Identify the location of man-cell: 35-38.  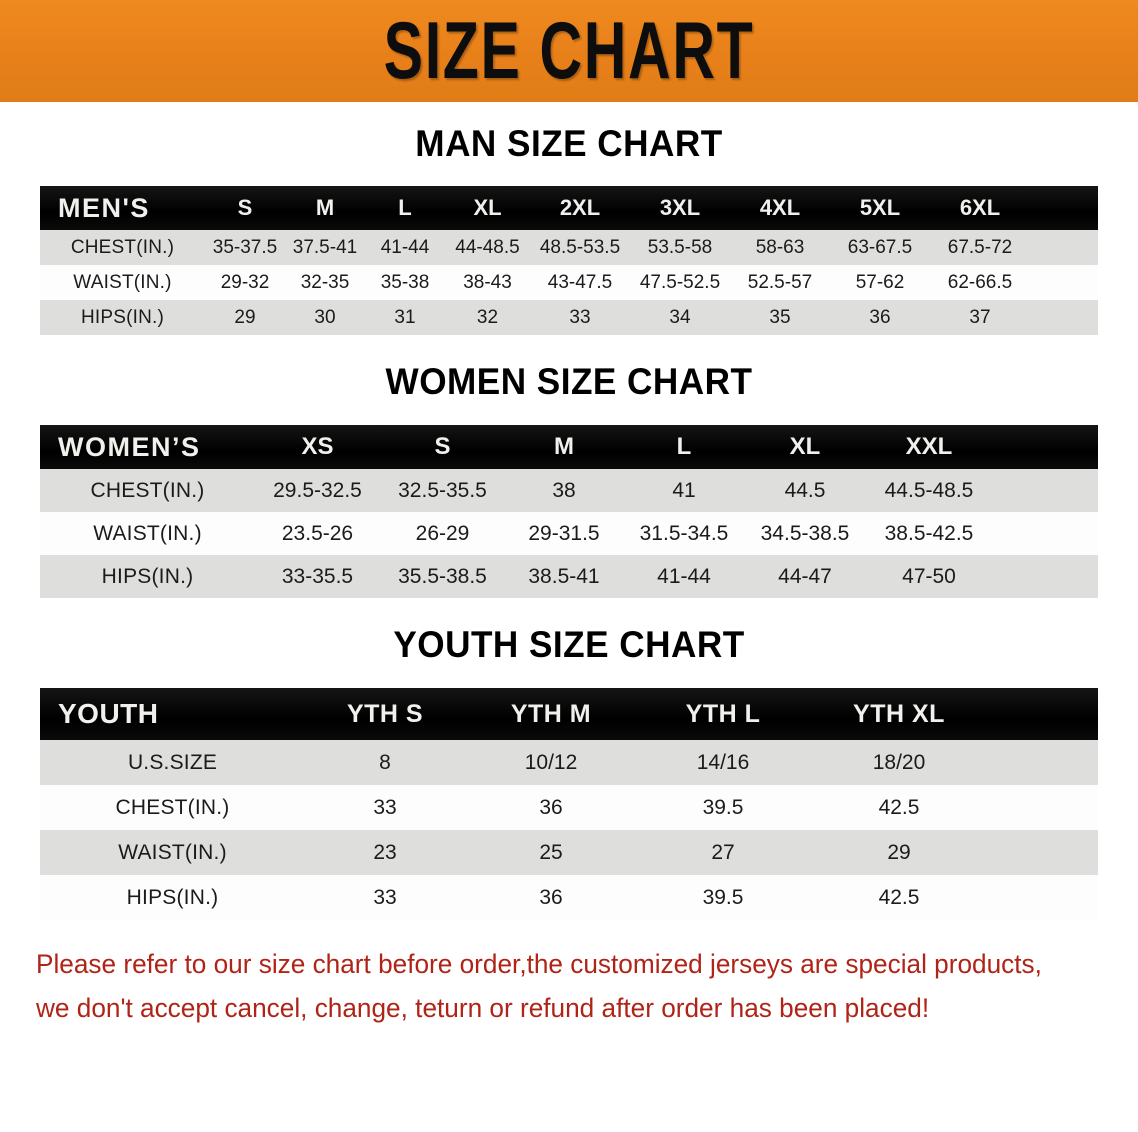
(405, 282).